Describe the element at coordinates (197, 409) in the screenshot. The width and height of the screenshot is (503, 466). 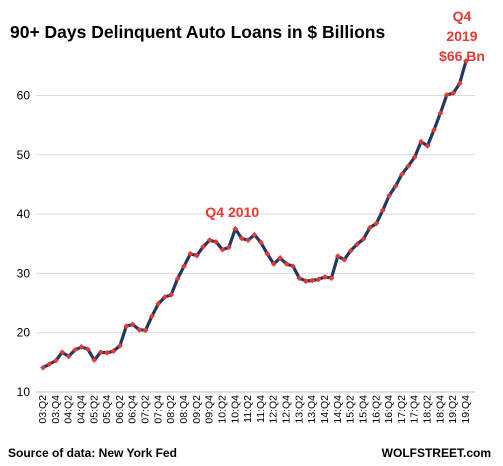
I see `x-tick-label: 09:Q2` at that location.